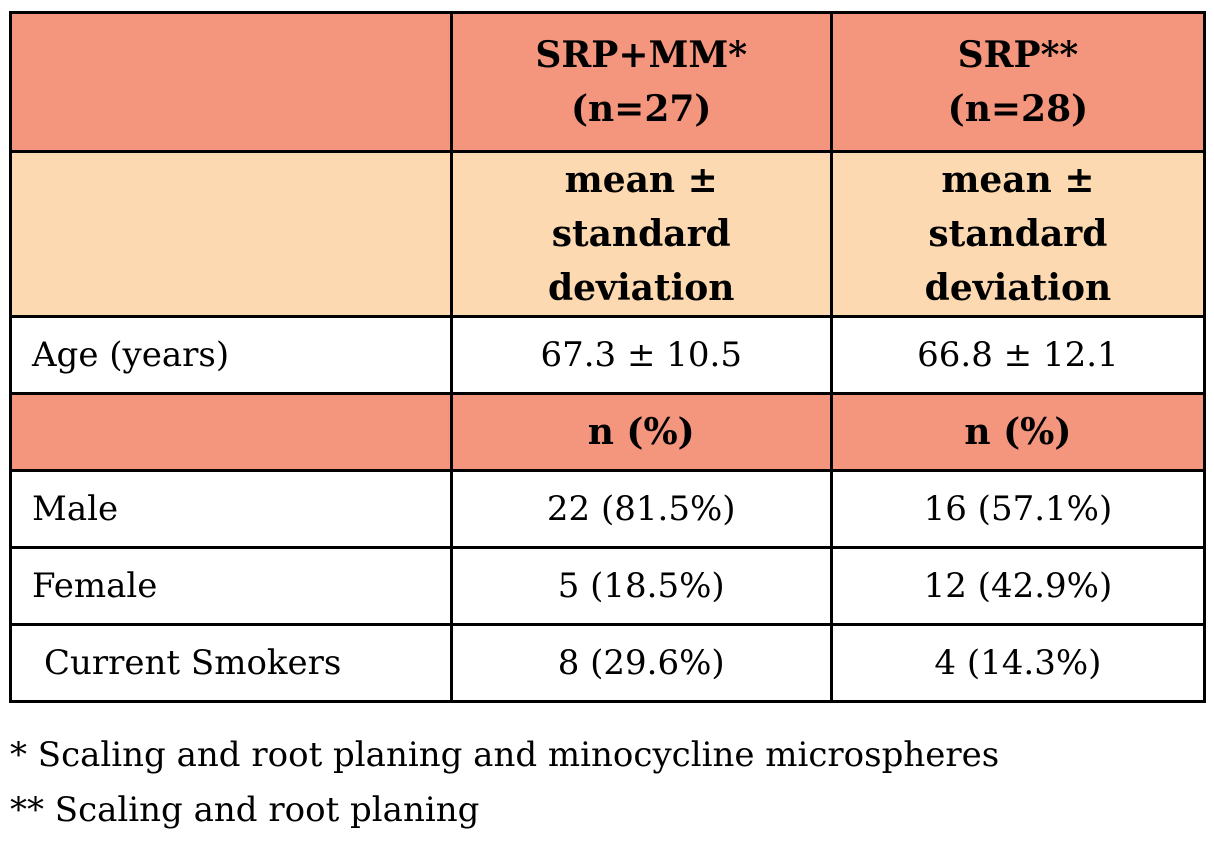  Describe the element at coordinates (1018, 586) in the screenshot. I see `cell: 12 (42.9%)` at that location.